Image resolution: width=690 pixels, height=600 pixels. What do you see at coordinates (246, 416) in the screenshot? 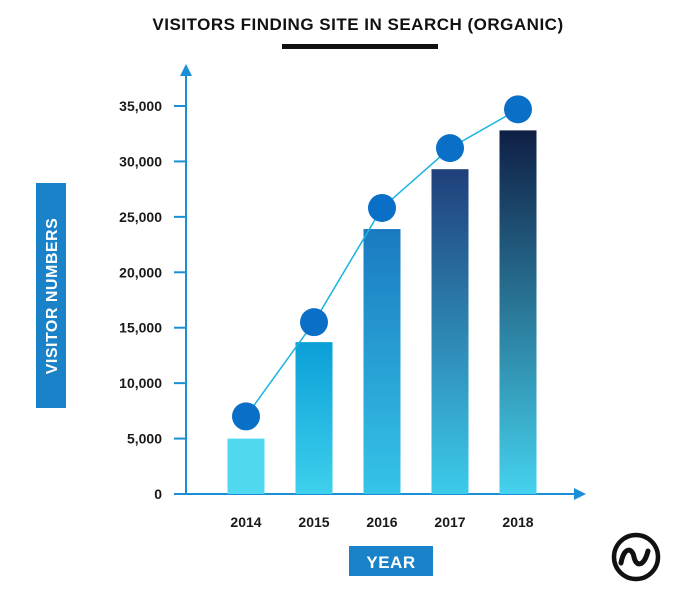
I see `trend-marker-2014` at bounding box center [246, 416].